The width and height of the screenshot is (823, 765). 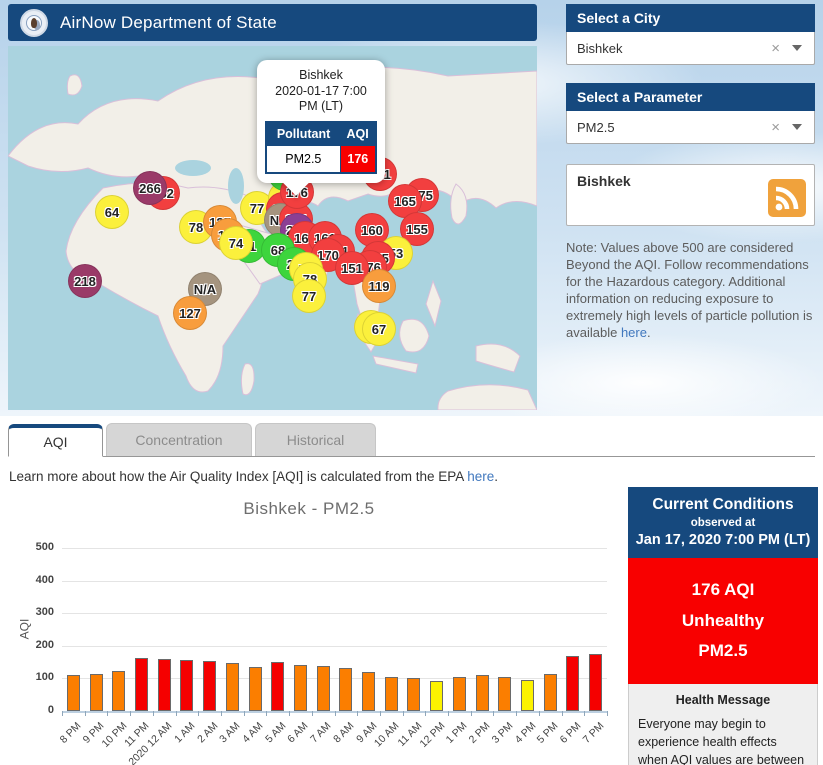 I want to click on observed-at-label: observed at, so click(x=723, y=523).